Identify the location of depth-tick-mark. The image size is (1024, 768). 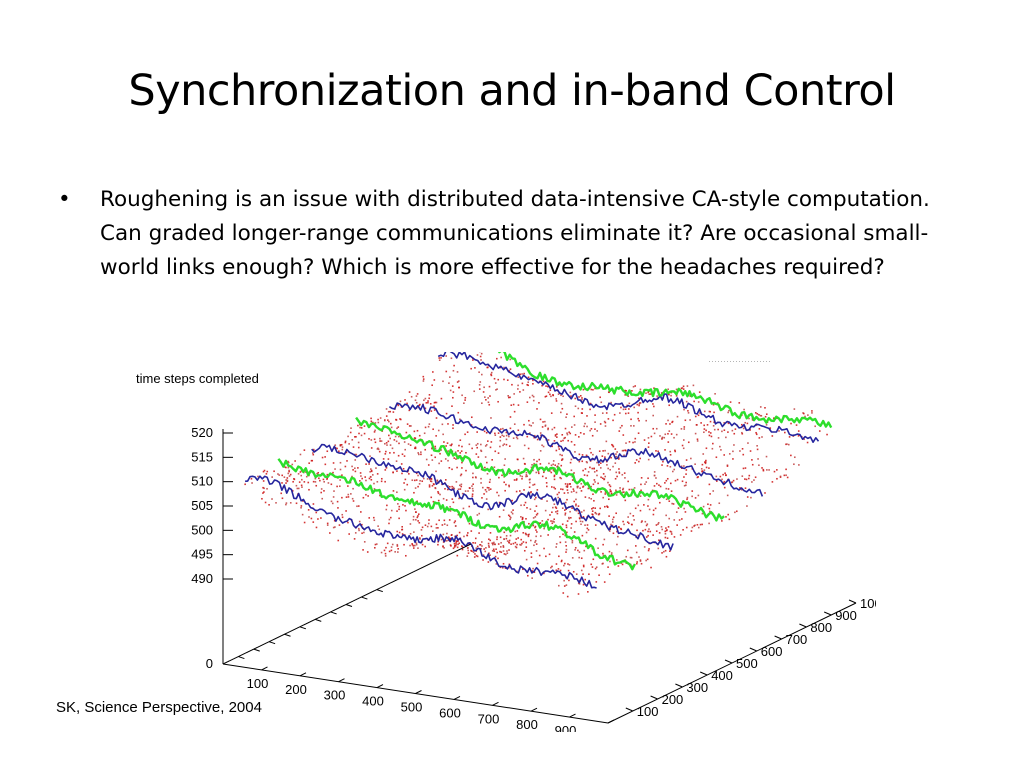
(256, 650).